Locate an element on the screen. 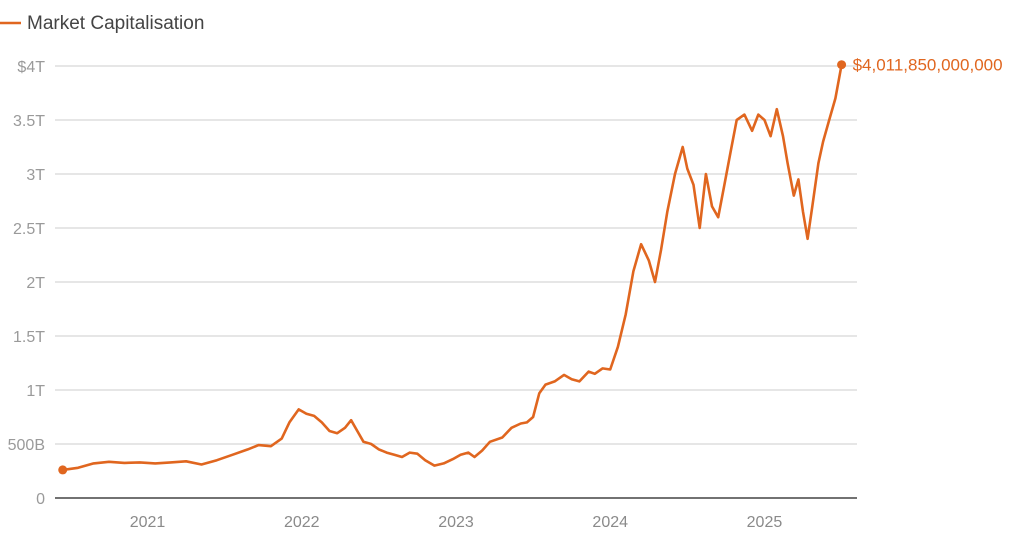 The height and width of the screenshot is (557, 1024). legend-label: Market Capitalisation is located at coordinates (115, 23).